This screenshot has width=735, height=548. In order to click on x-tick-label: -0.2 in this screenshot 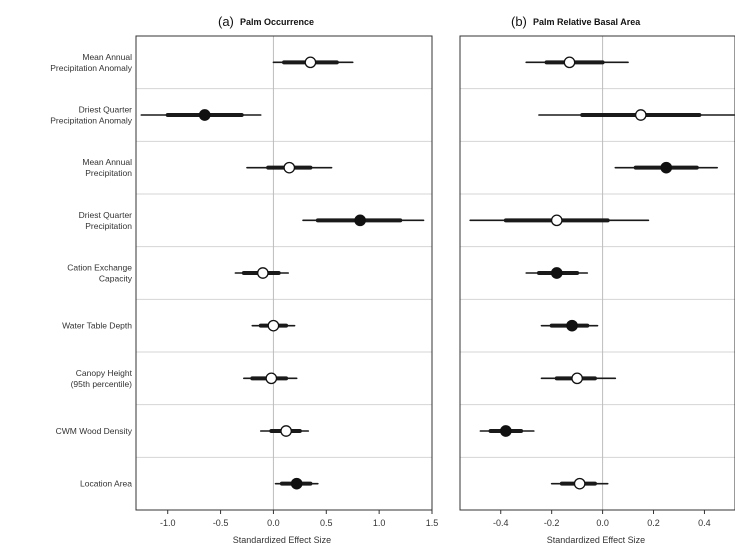, I will do `click(552, 523)`.